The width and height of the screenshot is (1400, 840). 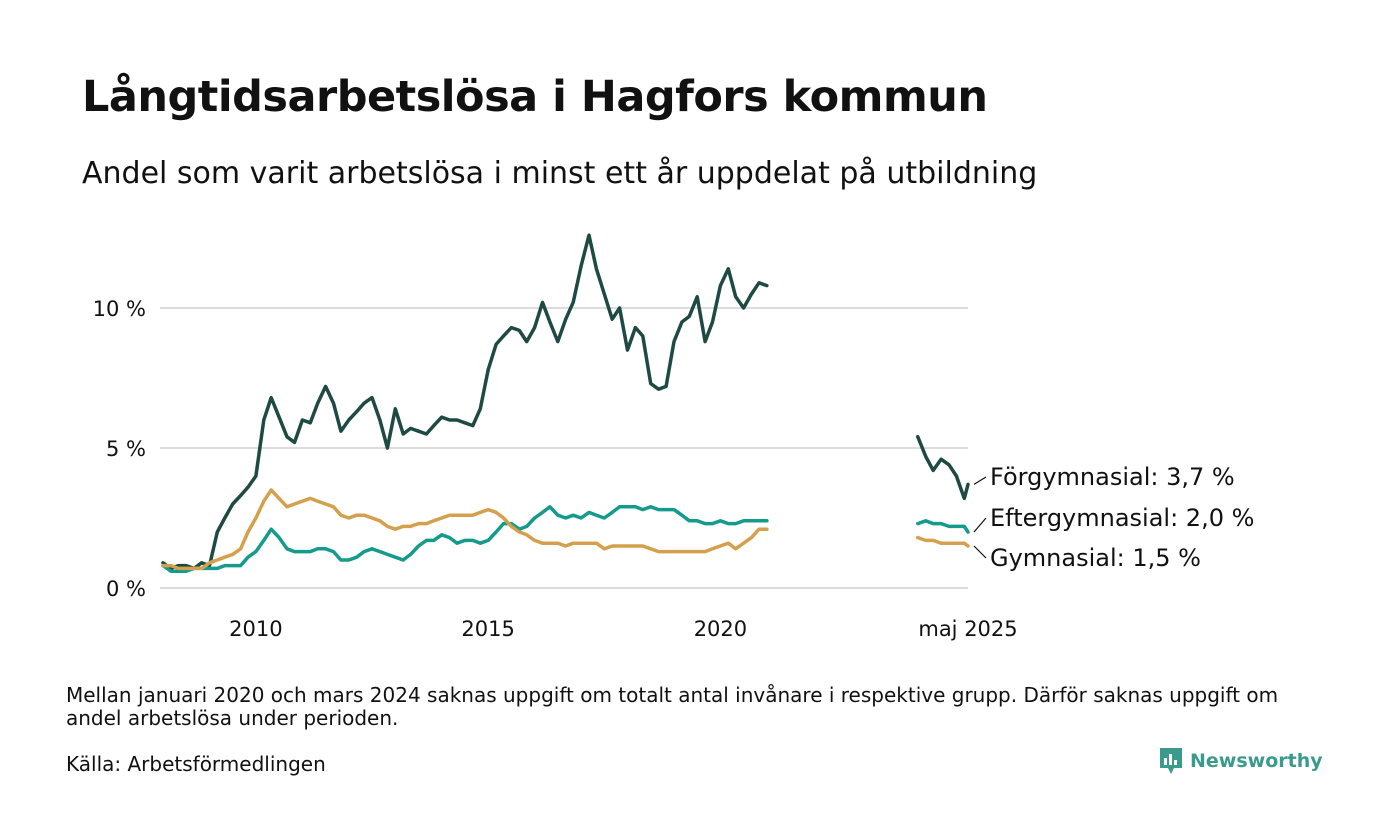 What do you see at coordinates (487, 629) in the screenshot?
I see `x-tick-label: 2015` at bounding box center [487, 629].